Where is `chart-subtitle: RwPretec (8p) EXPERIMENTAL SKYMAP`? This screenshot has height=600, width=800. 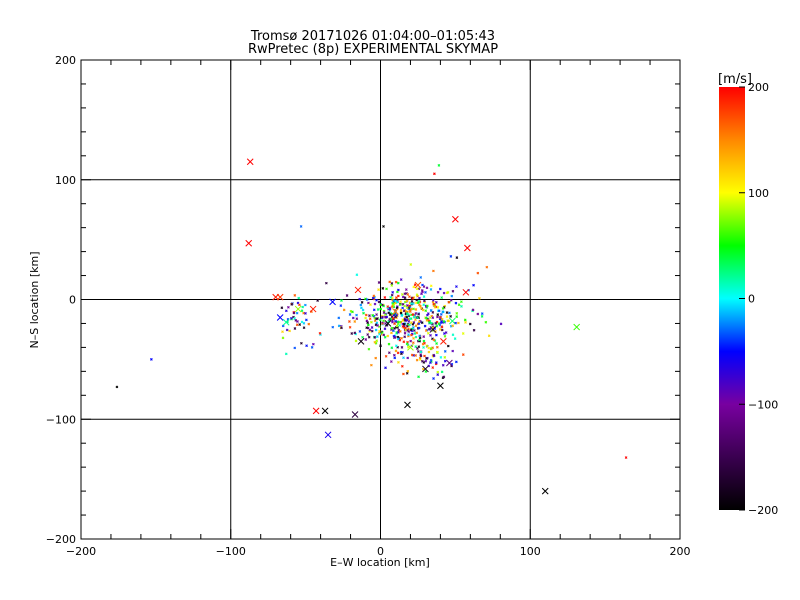
chart-subtitle: RwPretec (8p) EXPERIMENTAL SKYMAP is located at coordinates (373, 49).